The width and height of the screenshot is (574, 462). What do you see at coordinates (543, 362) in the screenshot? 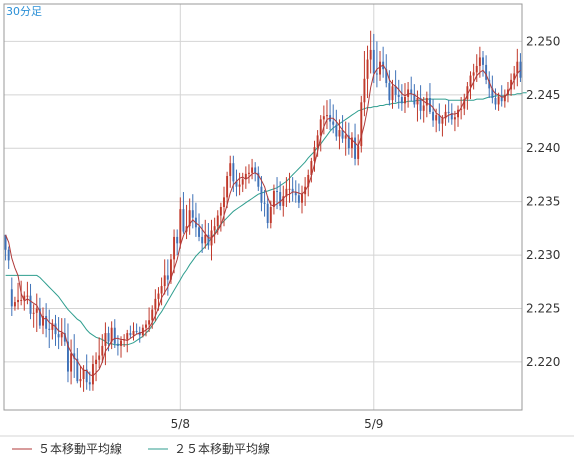
I see `y-tick-label: 2.220` at bounding box center [543, 362].